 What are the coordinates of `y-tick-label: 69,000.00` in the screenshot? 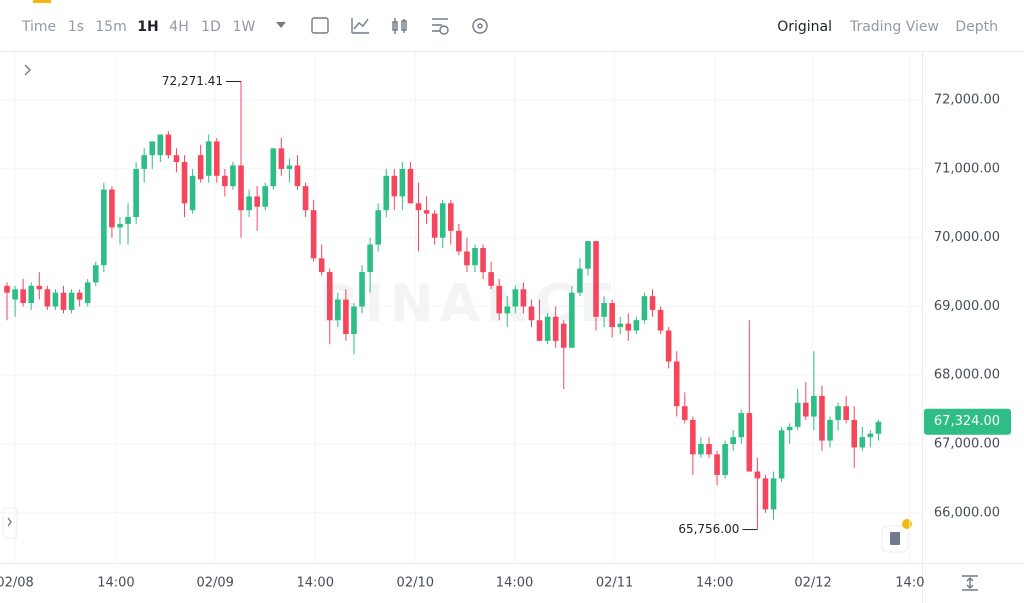 It's located at (967, 306).